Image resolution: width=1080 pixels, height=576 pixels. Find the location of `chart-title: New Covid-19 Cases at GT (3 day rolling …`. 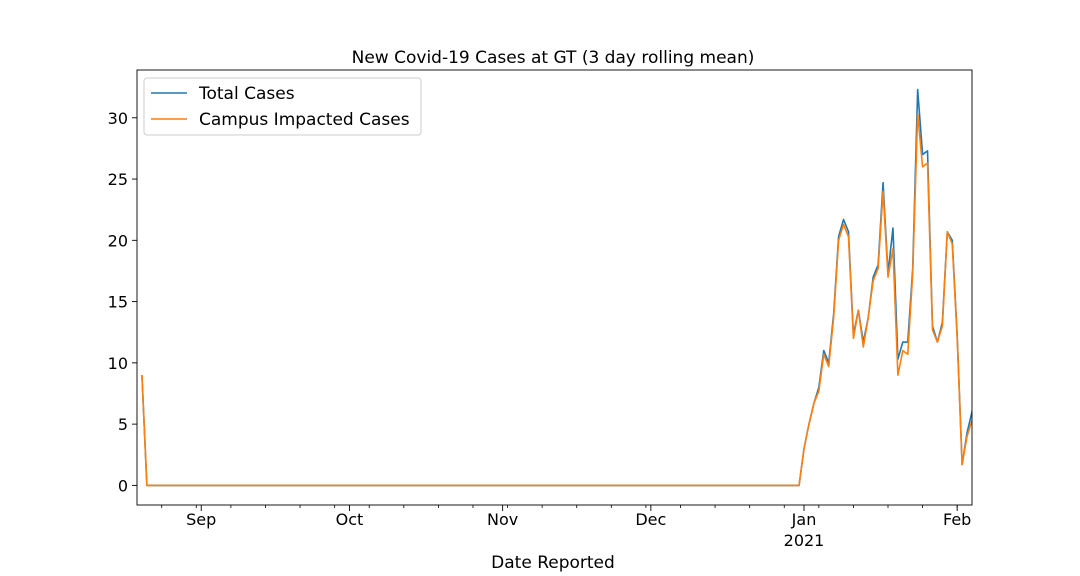

chart-title: New Covid-19 Cases at GT (3 day rolling … is located at coordinates (553, 58).